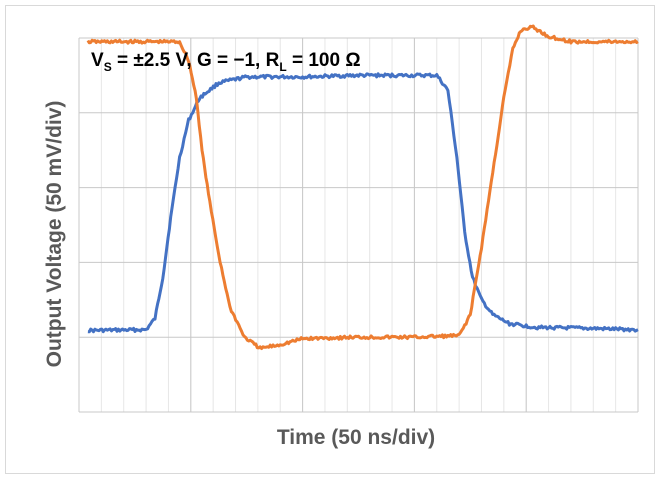 The width and height of the screenshot is (662, 480). Describe the element at coordinates (324, 60) in the screenshot. I see `annotation-end: = 100 Ω` at that location.